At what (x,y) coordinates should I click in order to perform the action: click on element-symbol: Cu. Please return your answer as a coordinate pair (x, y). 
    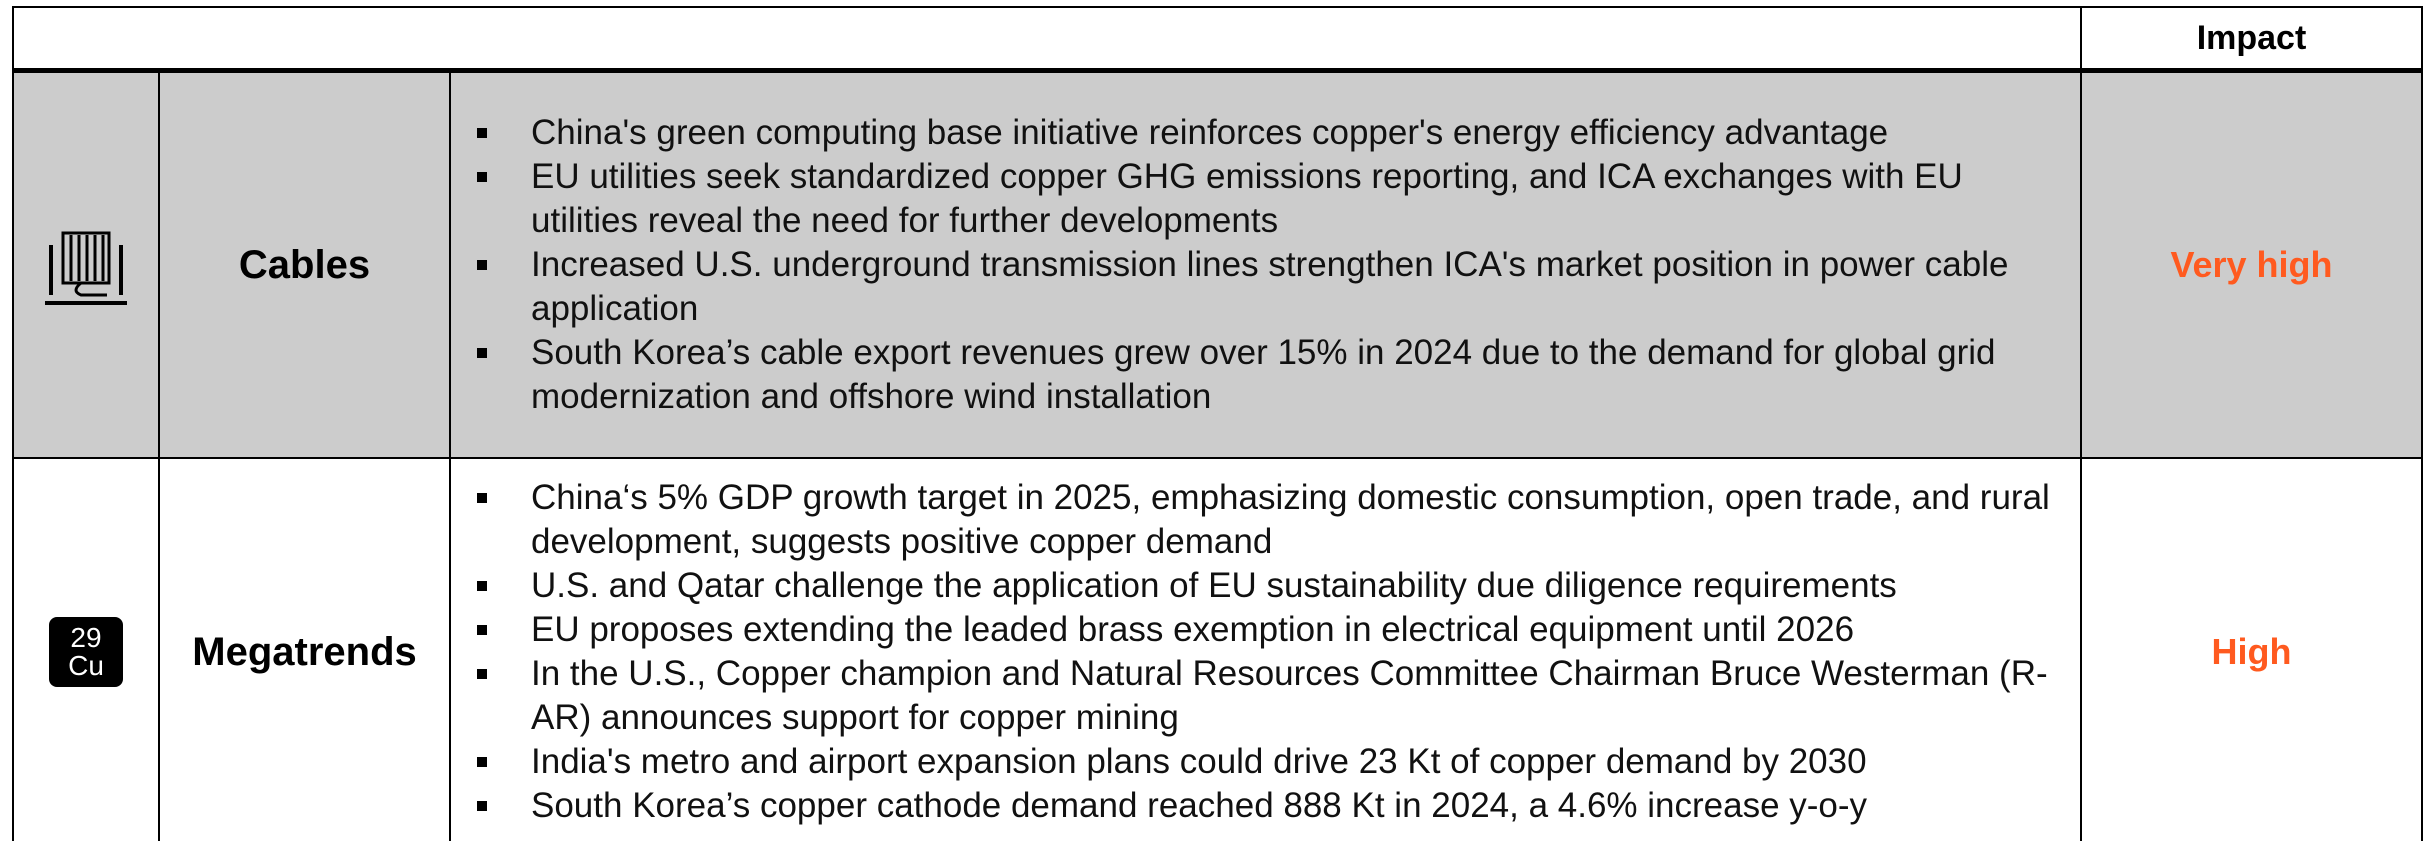
    Looking at the image, I should click on (86, 665).